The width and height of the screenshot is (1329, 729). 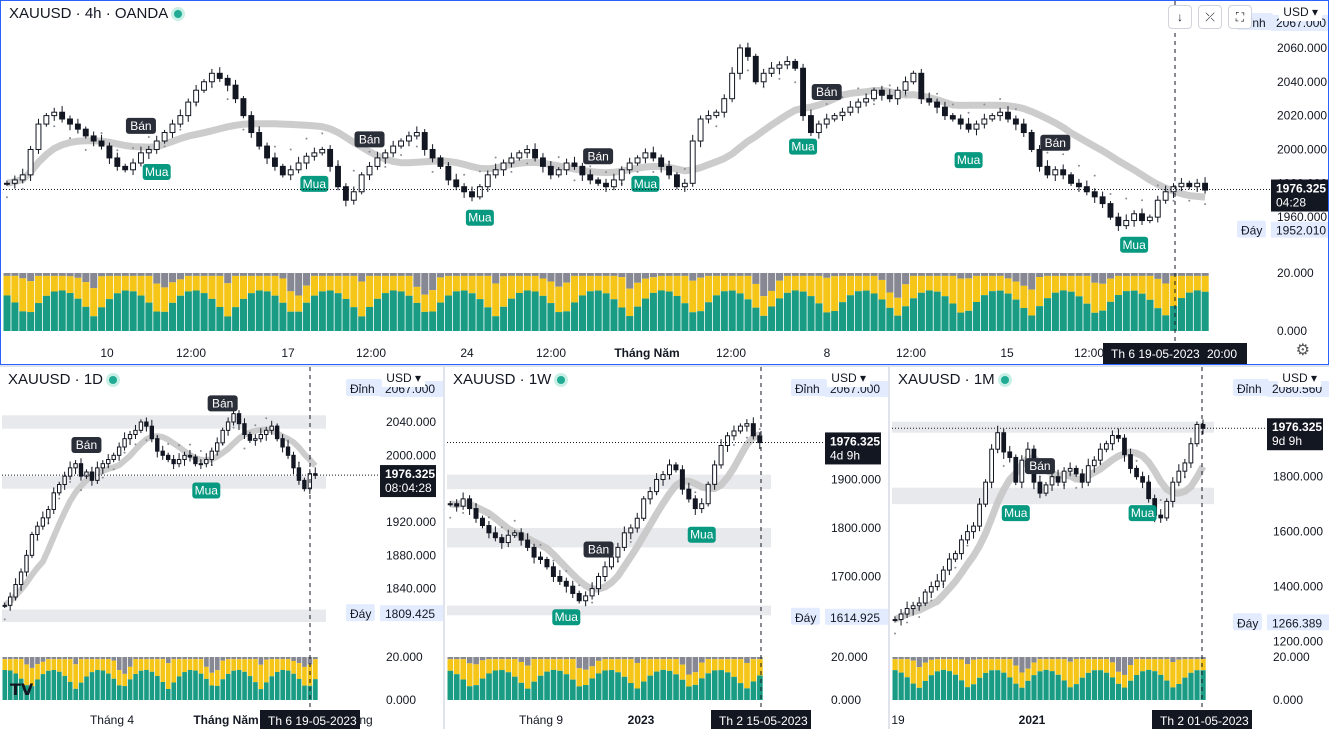 I want to click on pane-toolbar: ↓ ⤫ ⛶, so click(x=1210, y=17).